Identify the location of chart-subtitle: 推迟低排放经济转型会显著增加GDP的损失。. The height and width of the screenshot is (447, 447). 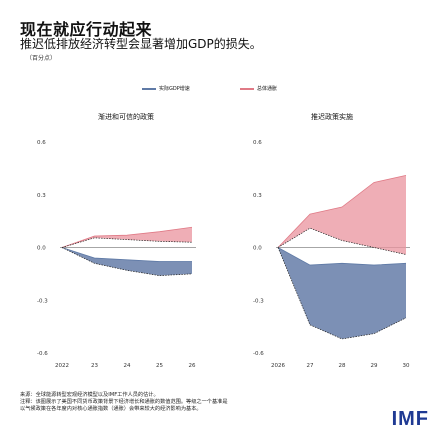
(141, 44).